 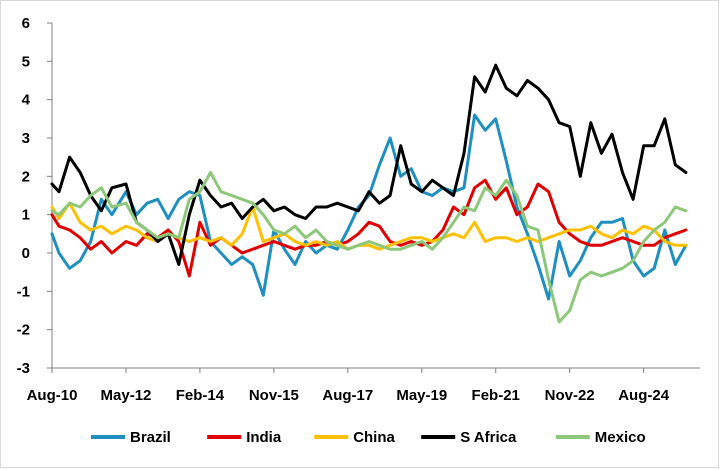 What do you see at coordinates (26, 176) in the screenshot?
I see `y-tick-label: 2` at bounding box center [26, 176].